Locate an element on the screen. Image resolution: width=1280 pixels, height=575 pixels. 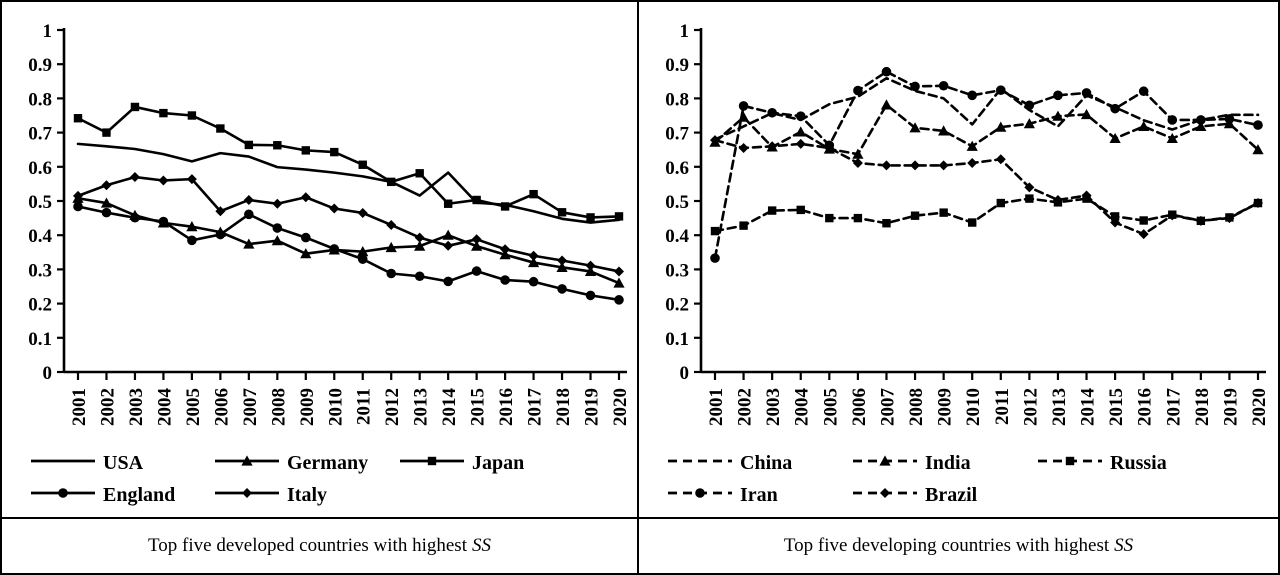
caption-italic-developed: SS is located at coordinates (481, 545).